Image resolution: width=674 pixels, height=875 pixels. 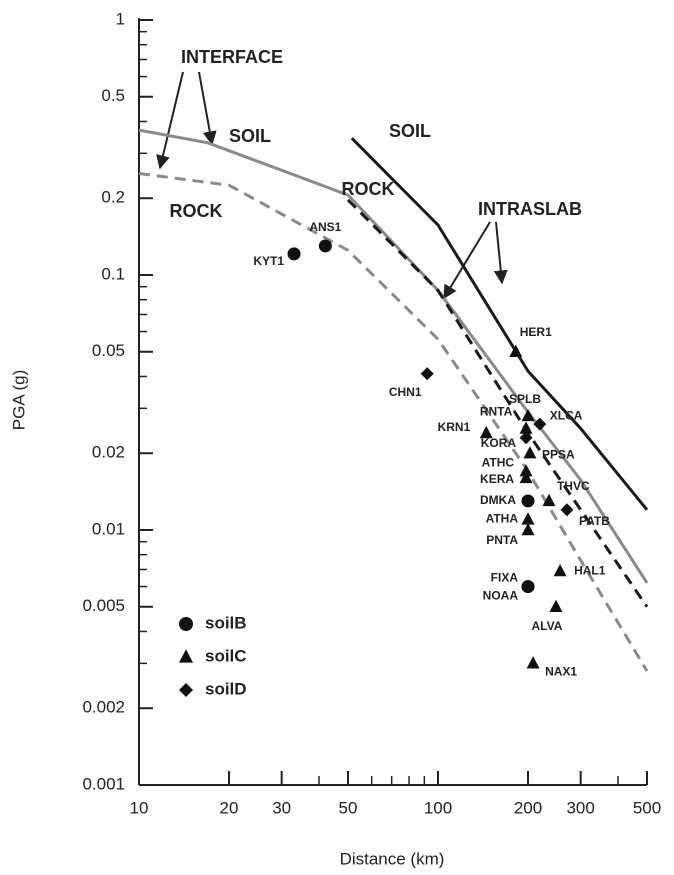 I want to click on point-label: KRN1, so click(x=454, y=427).